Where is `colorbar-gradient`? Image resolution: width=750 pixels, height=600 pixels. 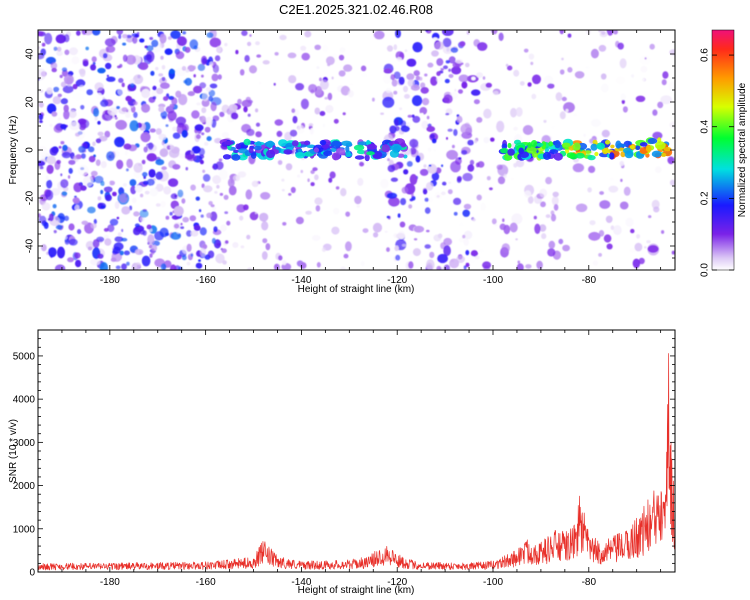
colorbar-gradient is located at coordinates (723, 150).